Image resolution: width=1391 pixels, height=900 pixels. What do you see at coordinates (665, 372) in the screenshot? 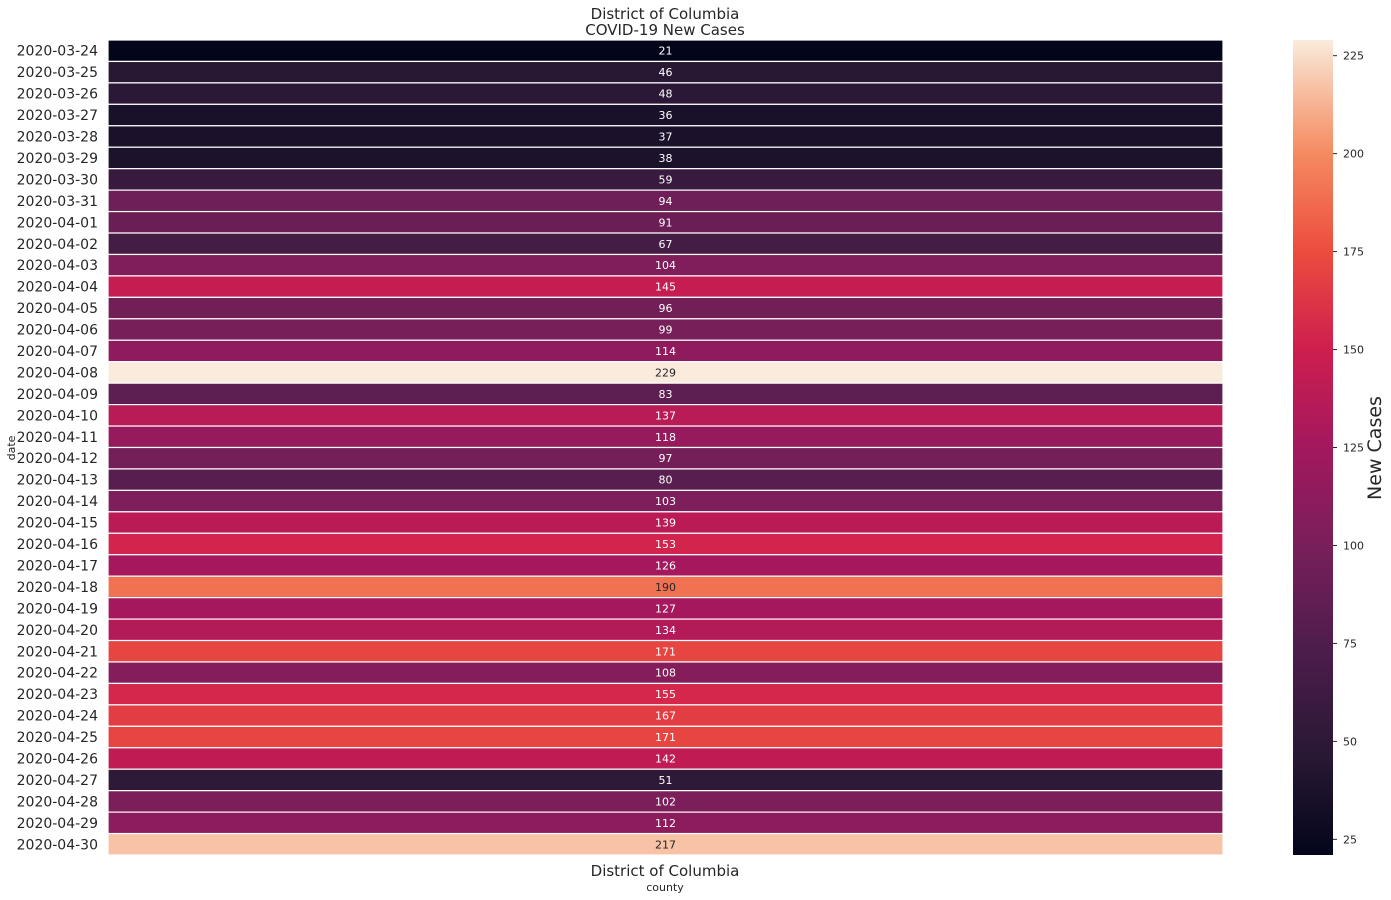
I see `cell-value-label: 229` at bounding box center [665, 372].